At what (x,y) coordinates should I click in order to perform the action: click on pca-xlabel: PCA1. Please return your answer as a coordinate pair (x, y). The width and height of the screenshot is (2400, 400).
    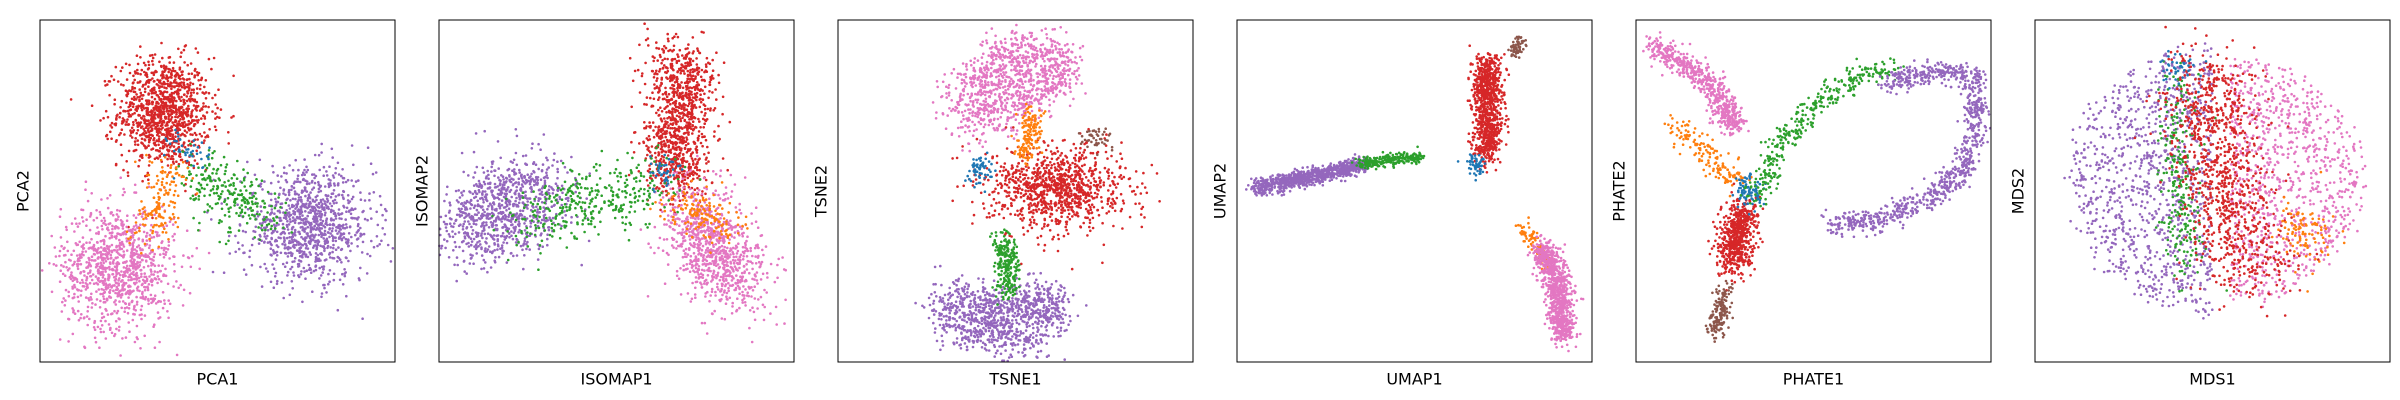
    Looking at the image, I should click on (218, 379).